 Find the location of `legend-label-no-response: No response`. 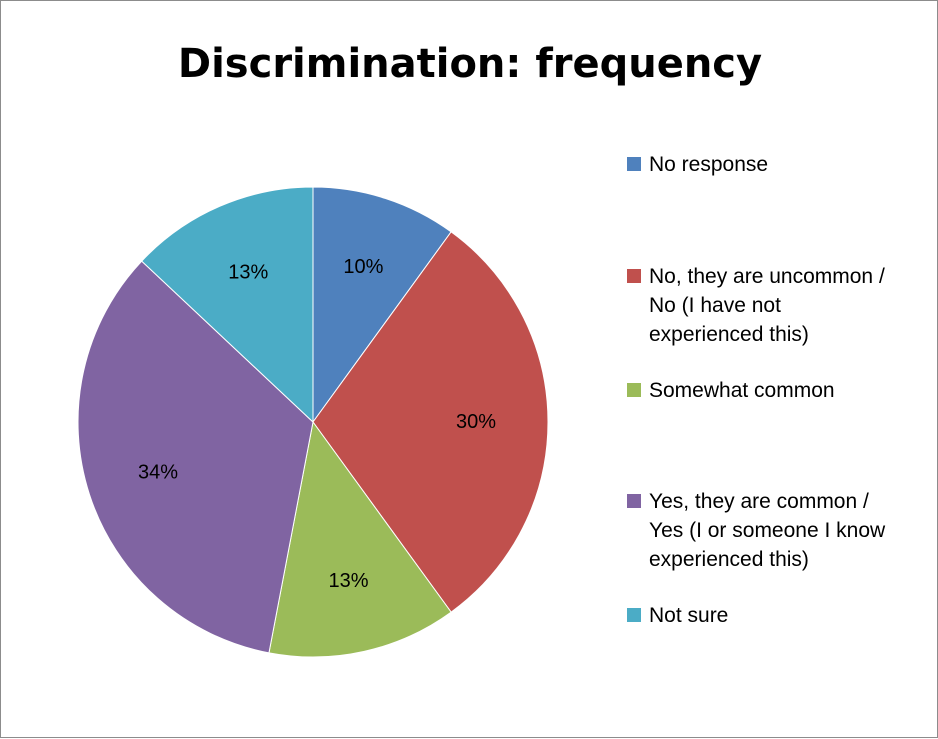

legend-label-no-response: No response is located at coordinates (793, 164).